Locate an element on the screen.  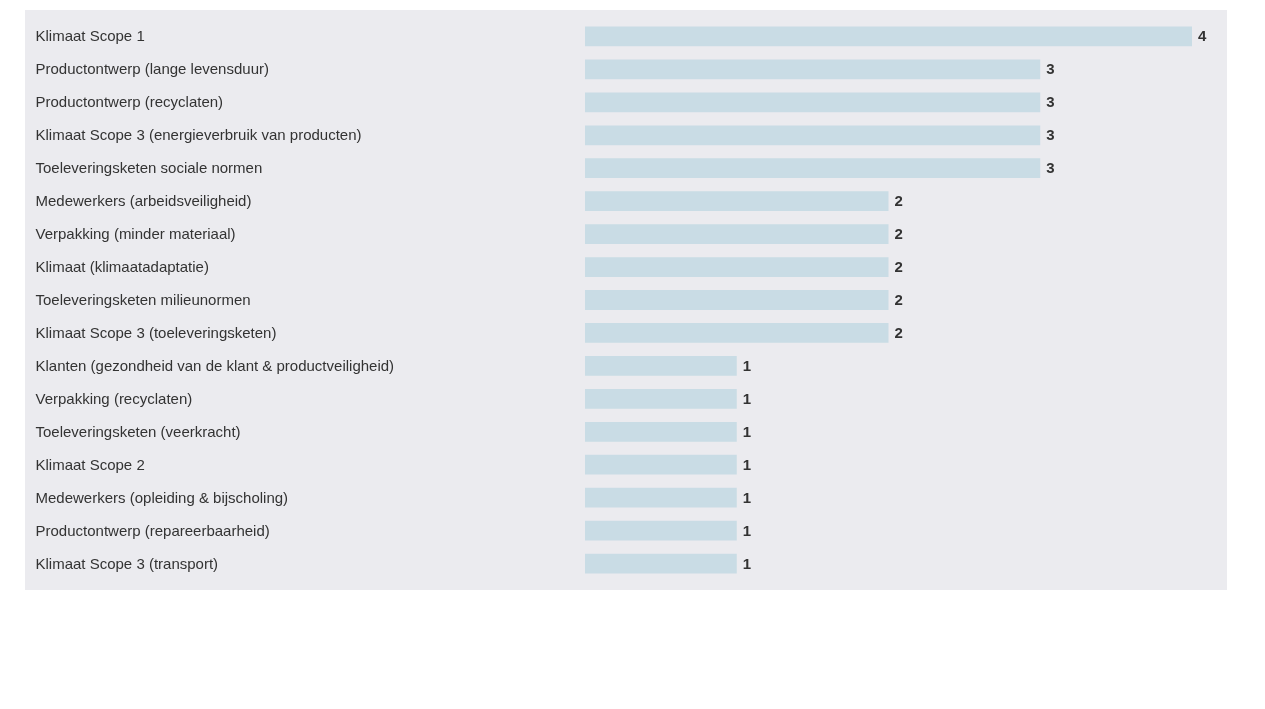
y-tick-label: Toeleveringsketen sociale normen is located at coordinates (149, 168).